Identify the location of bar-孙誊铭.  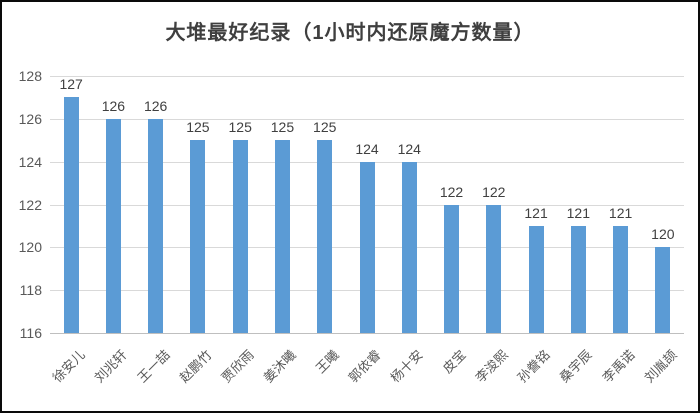
(536, 279).